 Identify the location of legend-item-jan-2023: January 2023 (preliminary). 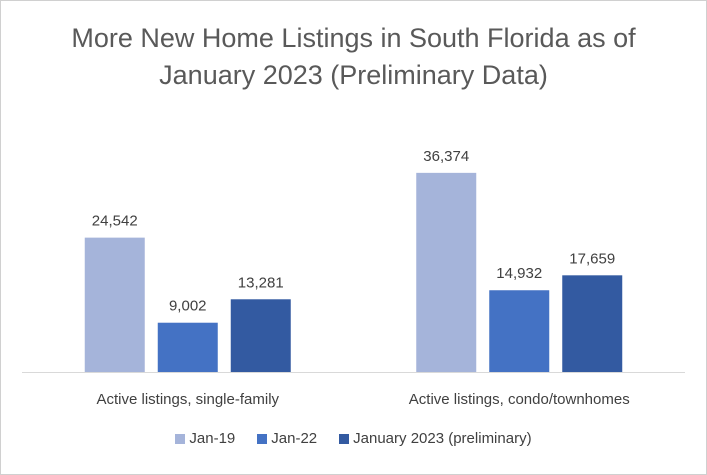
(435, 438).